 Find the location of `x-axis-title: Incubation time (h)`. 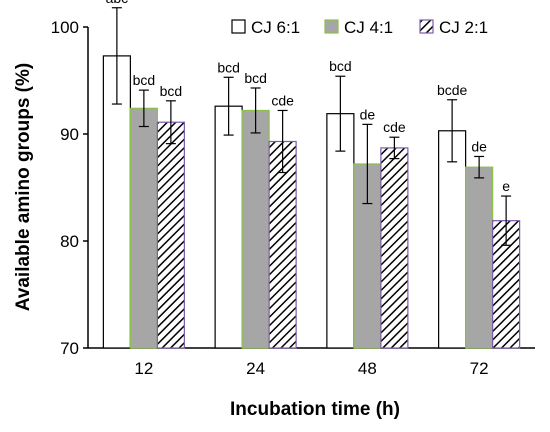

x-axis-title: Incubation time (h) is located at coordinates (315, 409).